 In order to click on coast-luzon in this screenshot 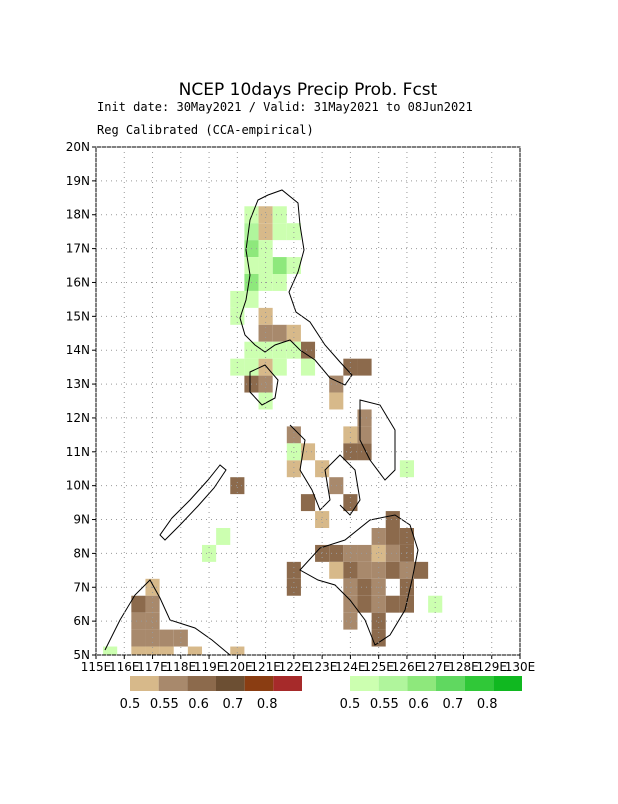, I will do `click(296, 287)`.